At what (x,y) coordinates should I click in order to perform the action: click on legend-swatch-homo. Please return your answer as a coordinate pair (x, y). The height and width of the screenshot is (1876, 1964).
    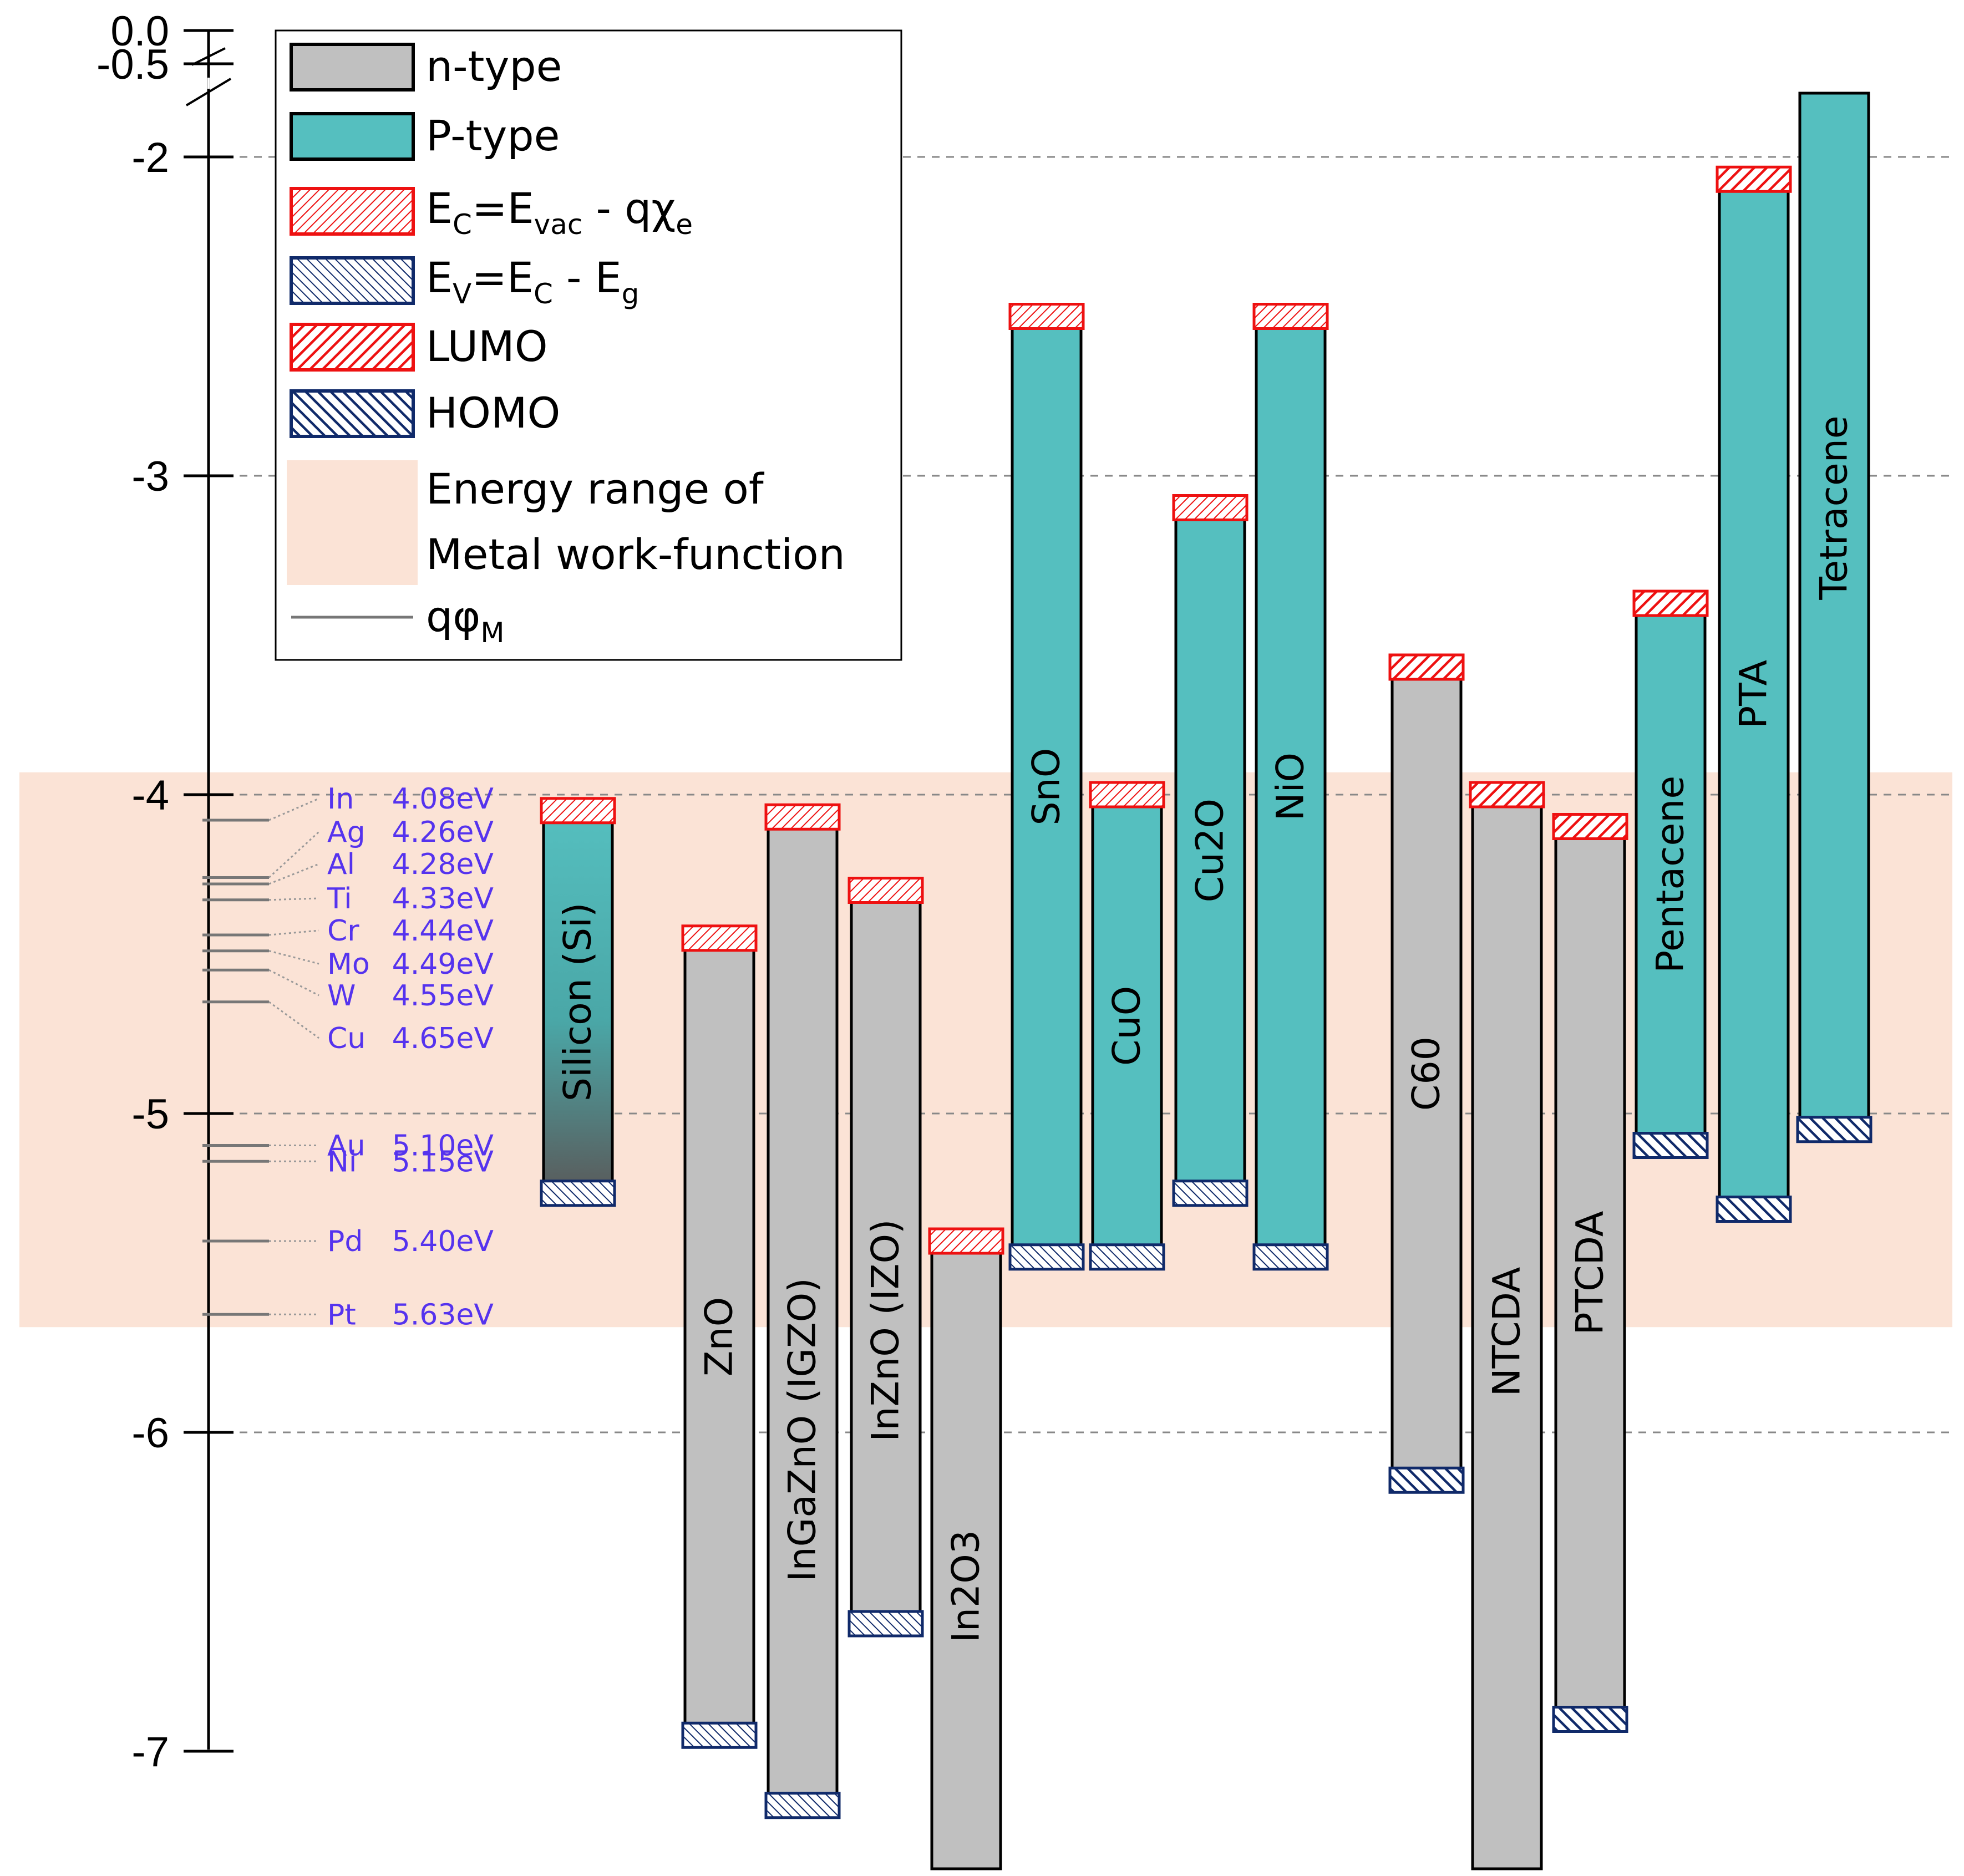
    Looking at the image, I should click on (352, 413).